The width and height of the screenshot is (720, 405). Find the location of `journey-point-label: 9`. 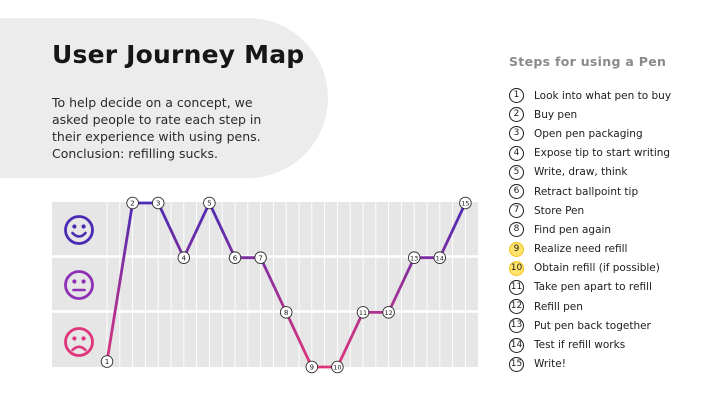

journey-point-label: 9 is located at coordinates (312, 367).